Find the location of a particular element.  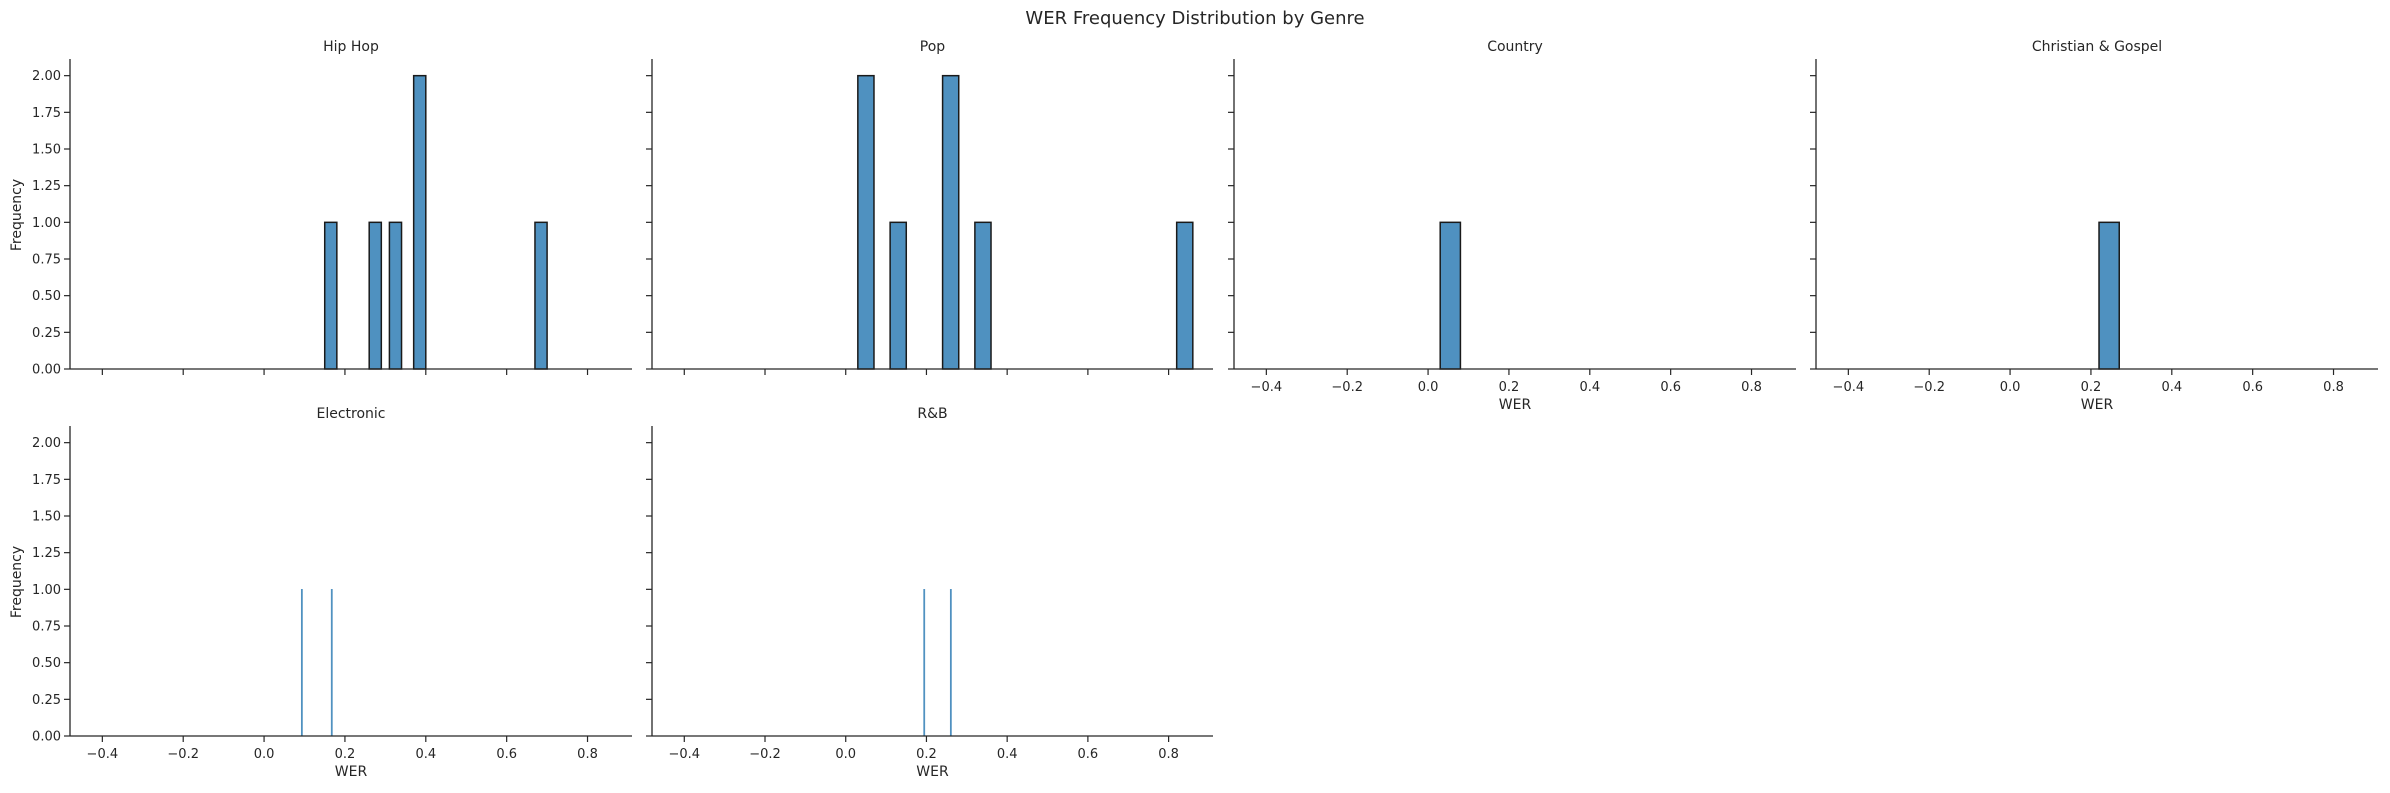

panel-title: Christian & Gospel is located at coordinates (2097, 47).